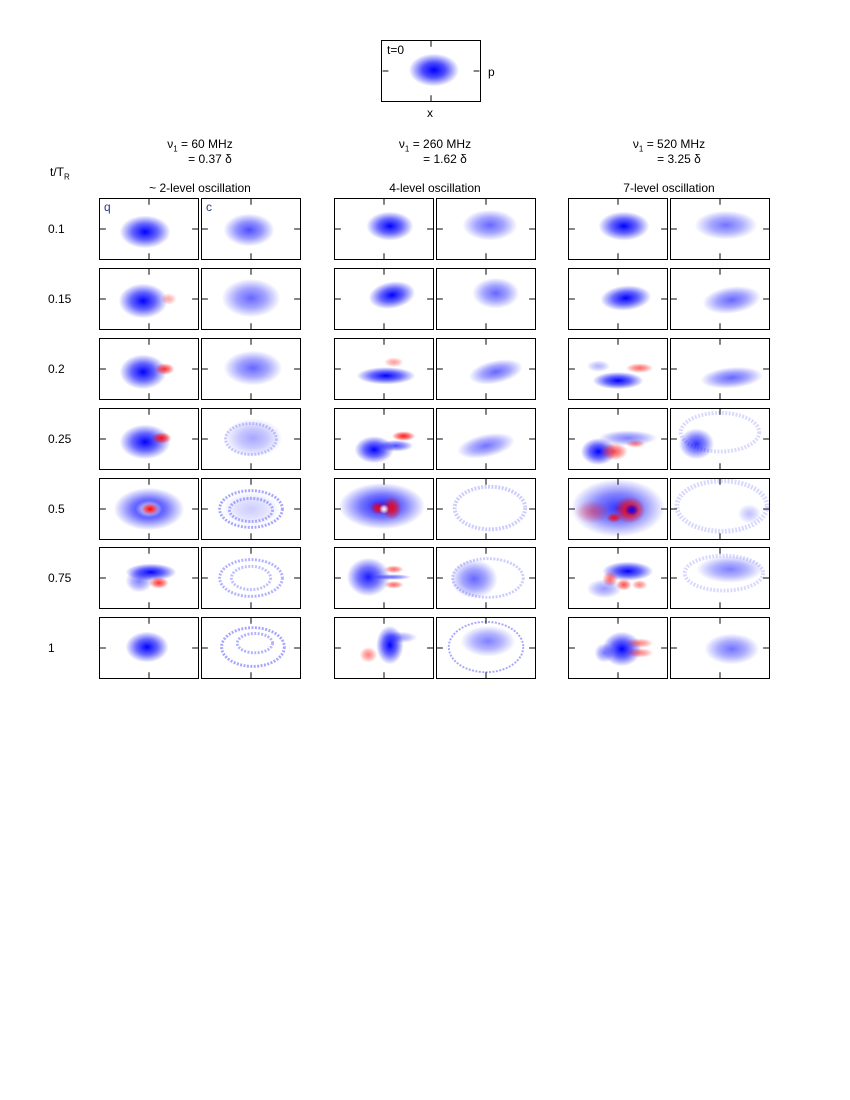 This screenshot has width=850, height=1100. What do you see at coordinates (200, 188) in the screenshot?
I see `column-title-1: ~ 2-level oscillation` at bounding box center [200, 188].